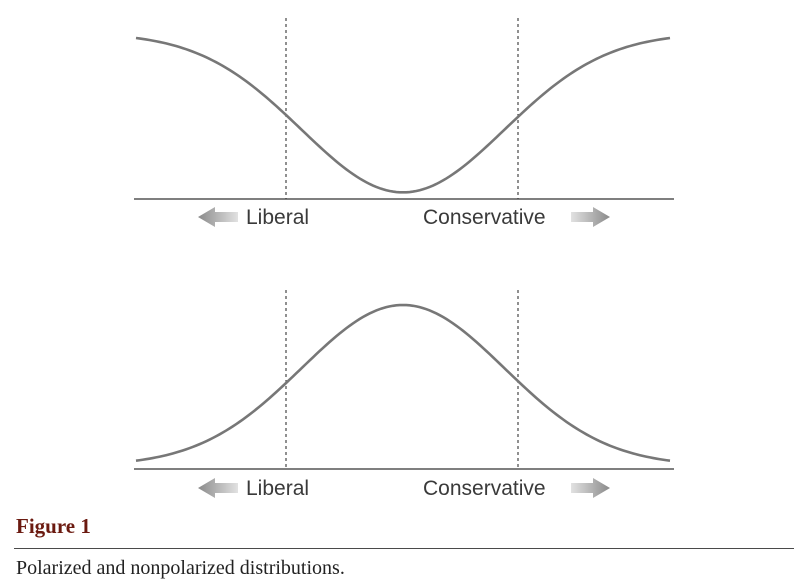 This screenshot has width=808, height=586. What do you see at coordinates (484, 217) in the screenshot?
I see `polarized-conservative-label: Conservative` at bounding box center [484, 217].